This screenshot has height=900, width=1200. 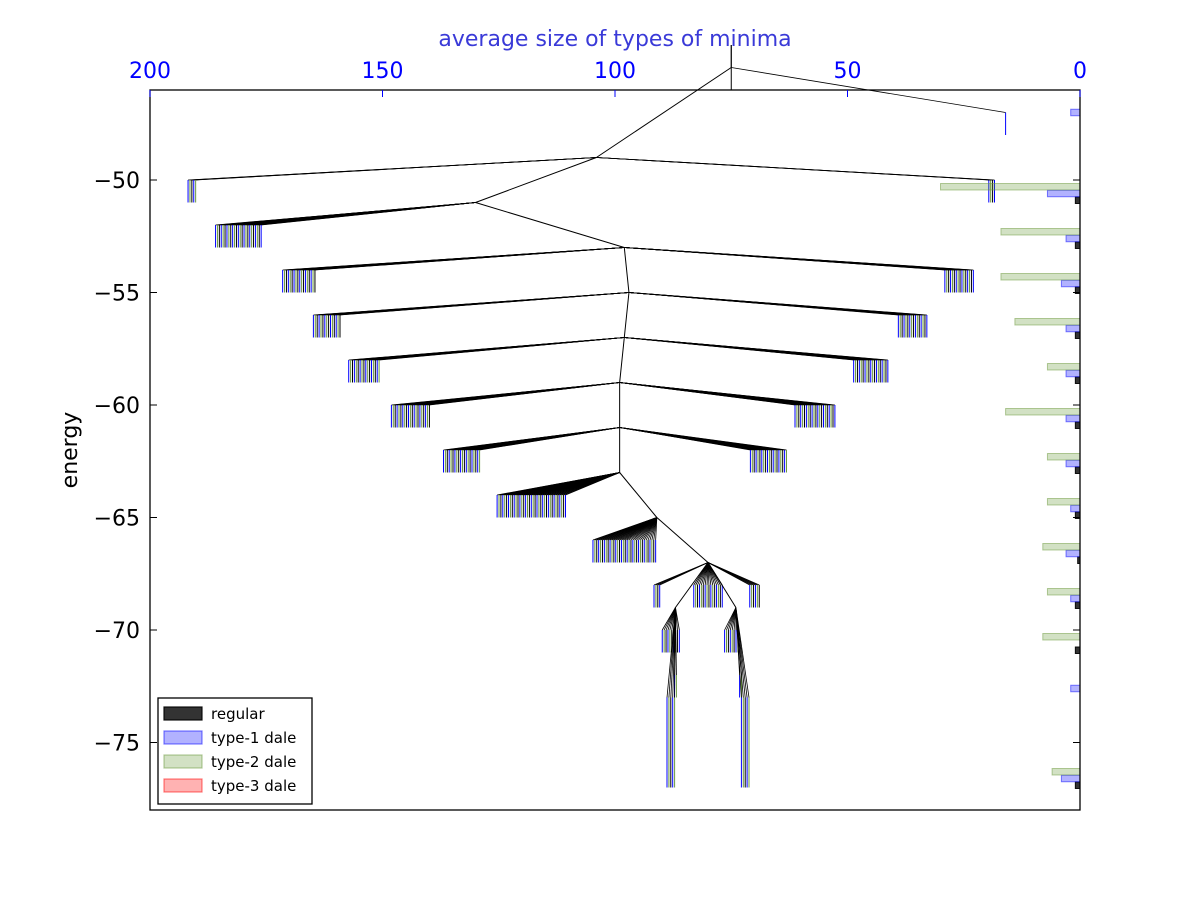 What do you see at coordinates (117, 181) in the screenshot?
I see `y-tick-label: −50` at bounding box center [117, 181].